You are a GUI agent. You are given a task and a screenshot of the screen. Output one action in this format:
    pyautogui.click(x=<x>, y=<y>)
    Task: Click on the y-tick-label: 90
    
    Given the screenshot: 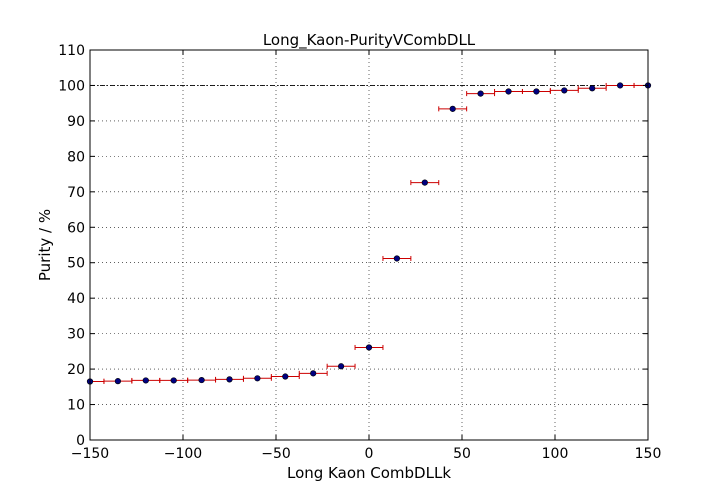 What is the action you would take?
    pyautogui.click(x=76, y=122)
    